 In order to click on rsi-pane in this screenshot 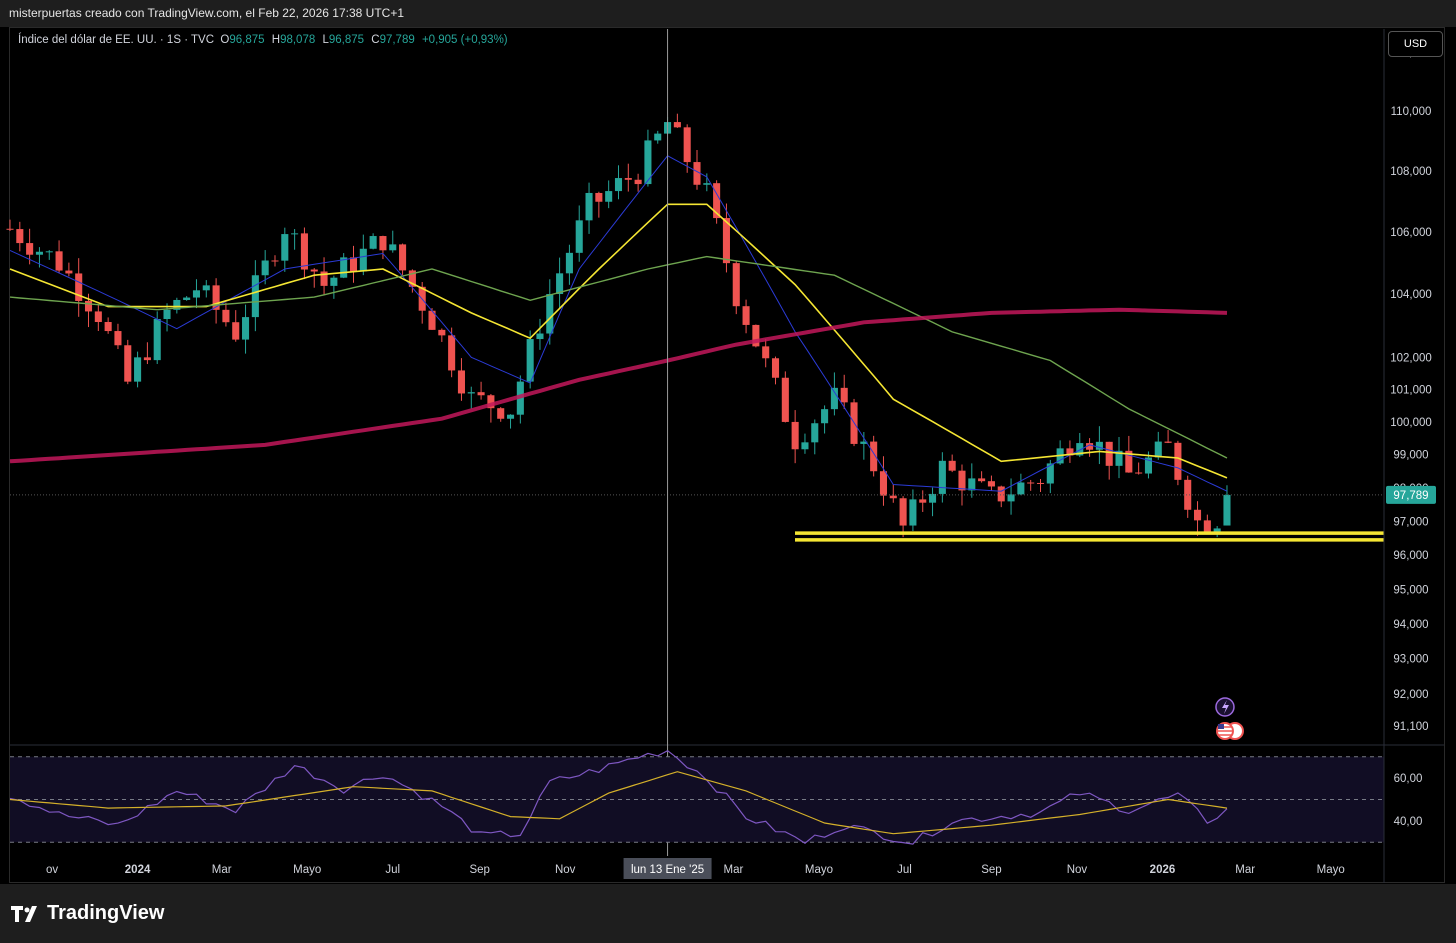, I will do `click(696, 797)`.